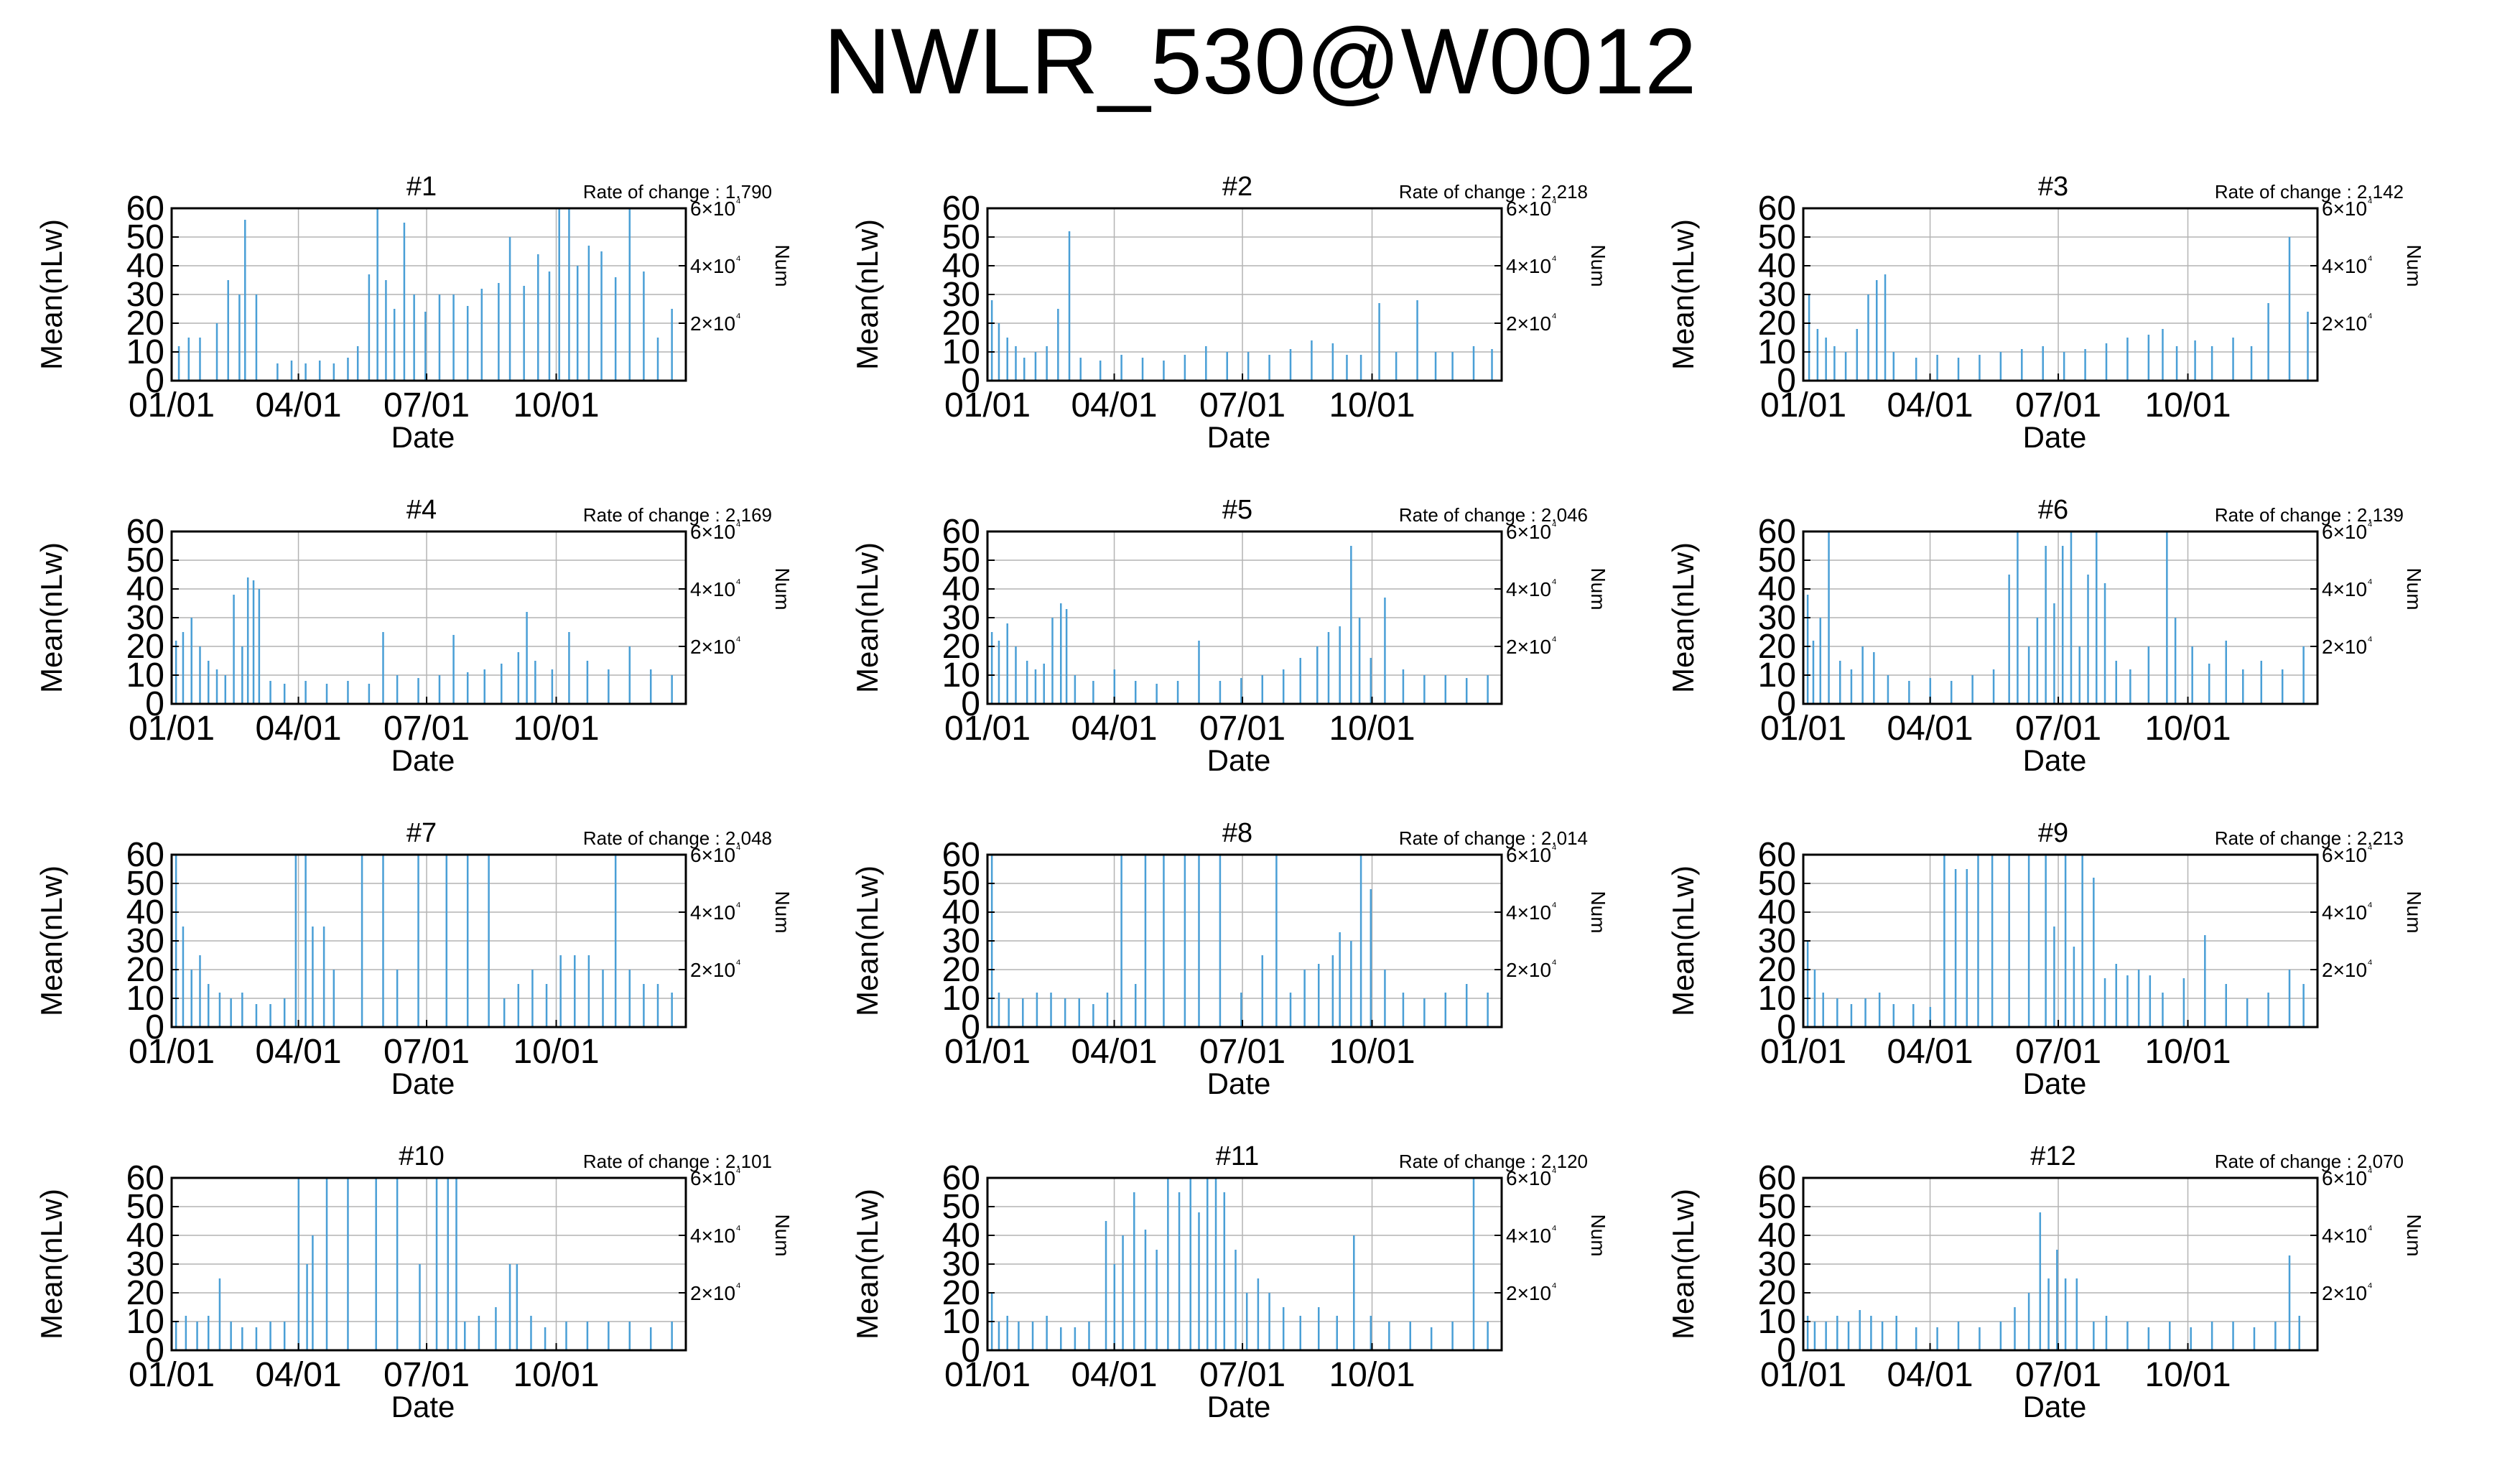  Describe the element at coordinates (1237, 510) in the screenshot. I see `panel-title: #5` at that location.